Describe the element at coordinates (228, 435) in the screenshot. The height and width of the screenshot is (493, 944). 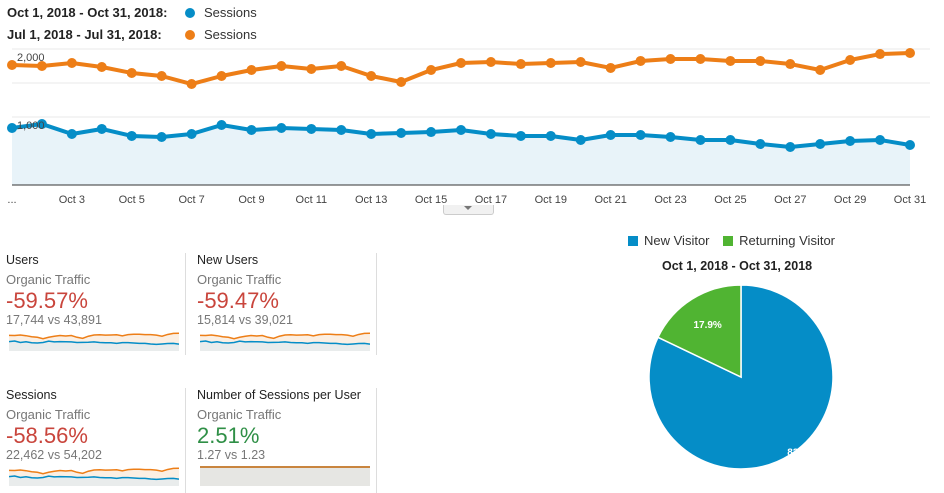
I see `card-change: 2.51%` at that location.